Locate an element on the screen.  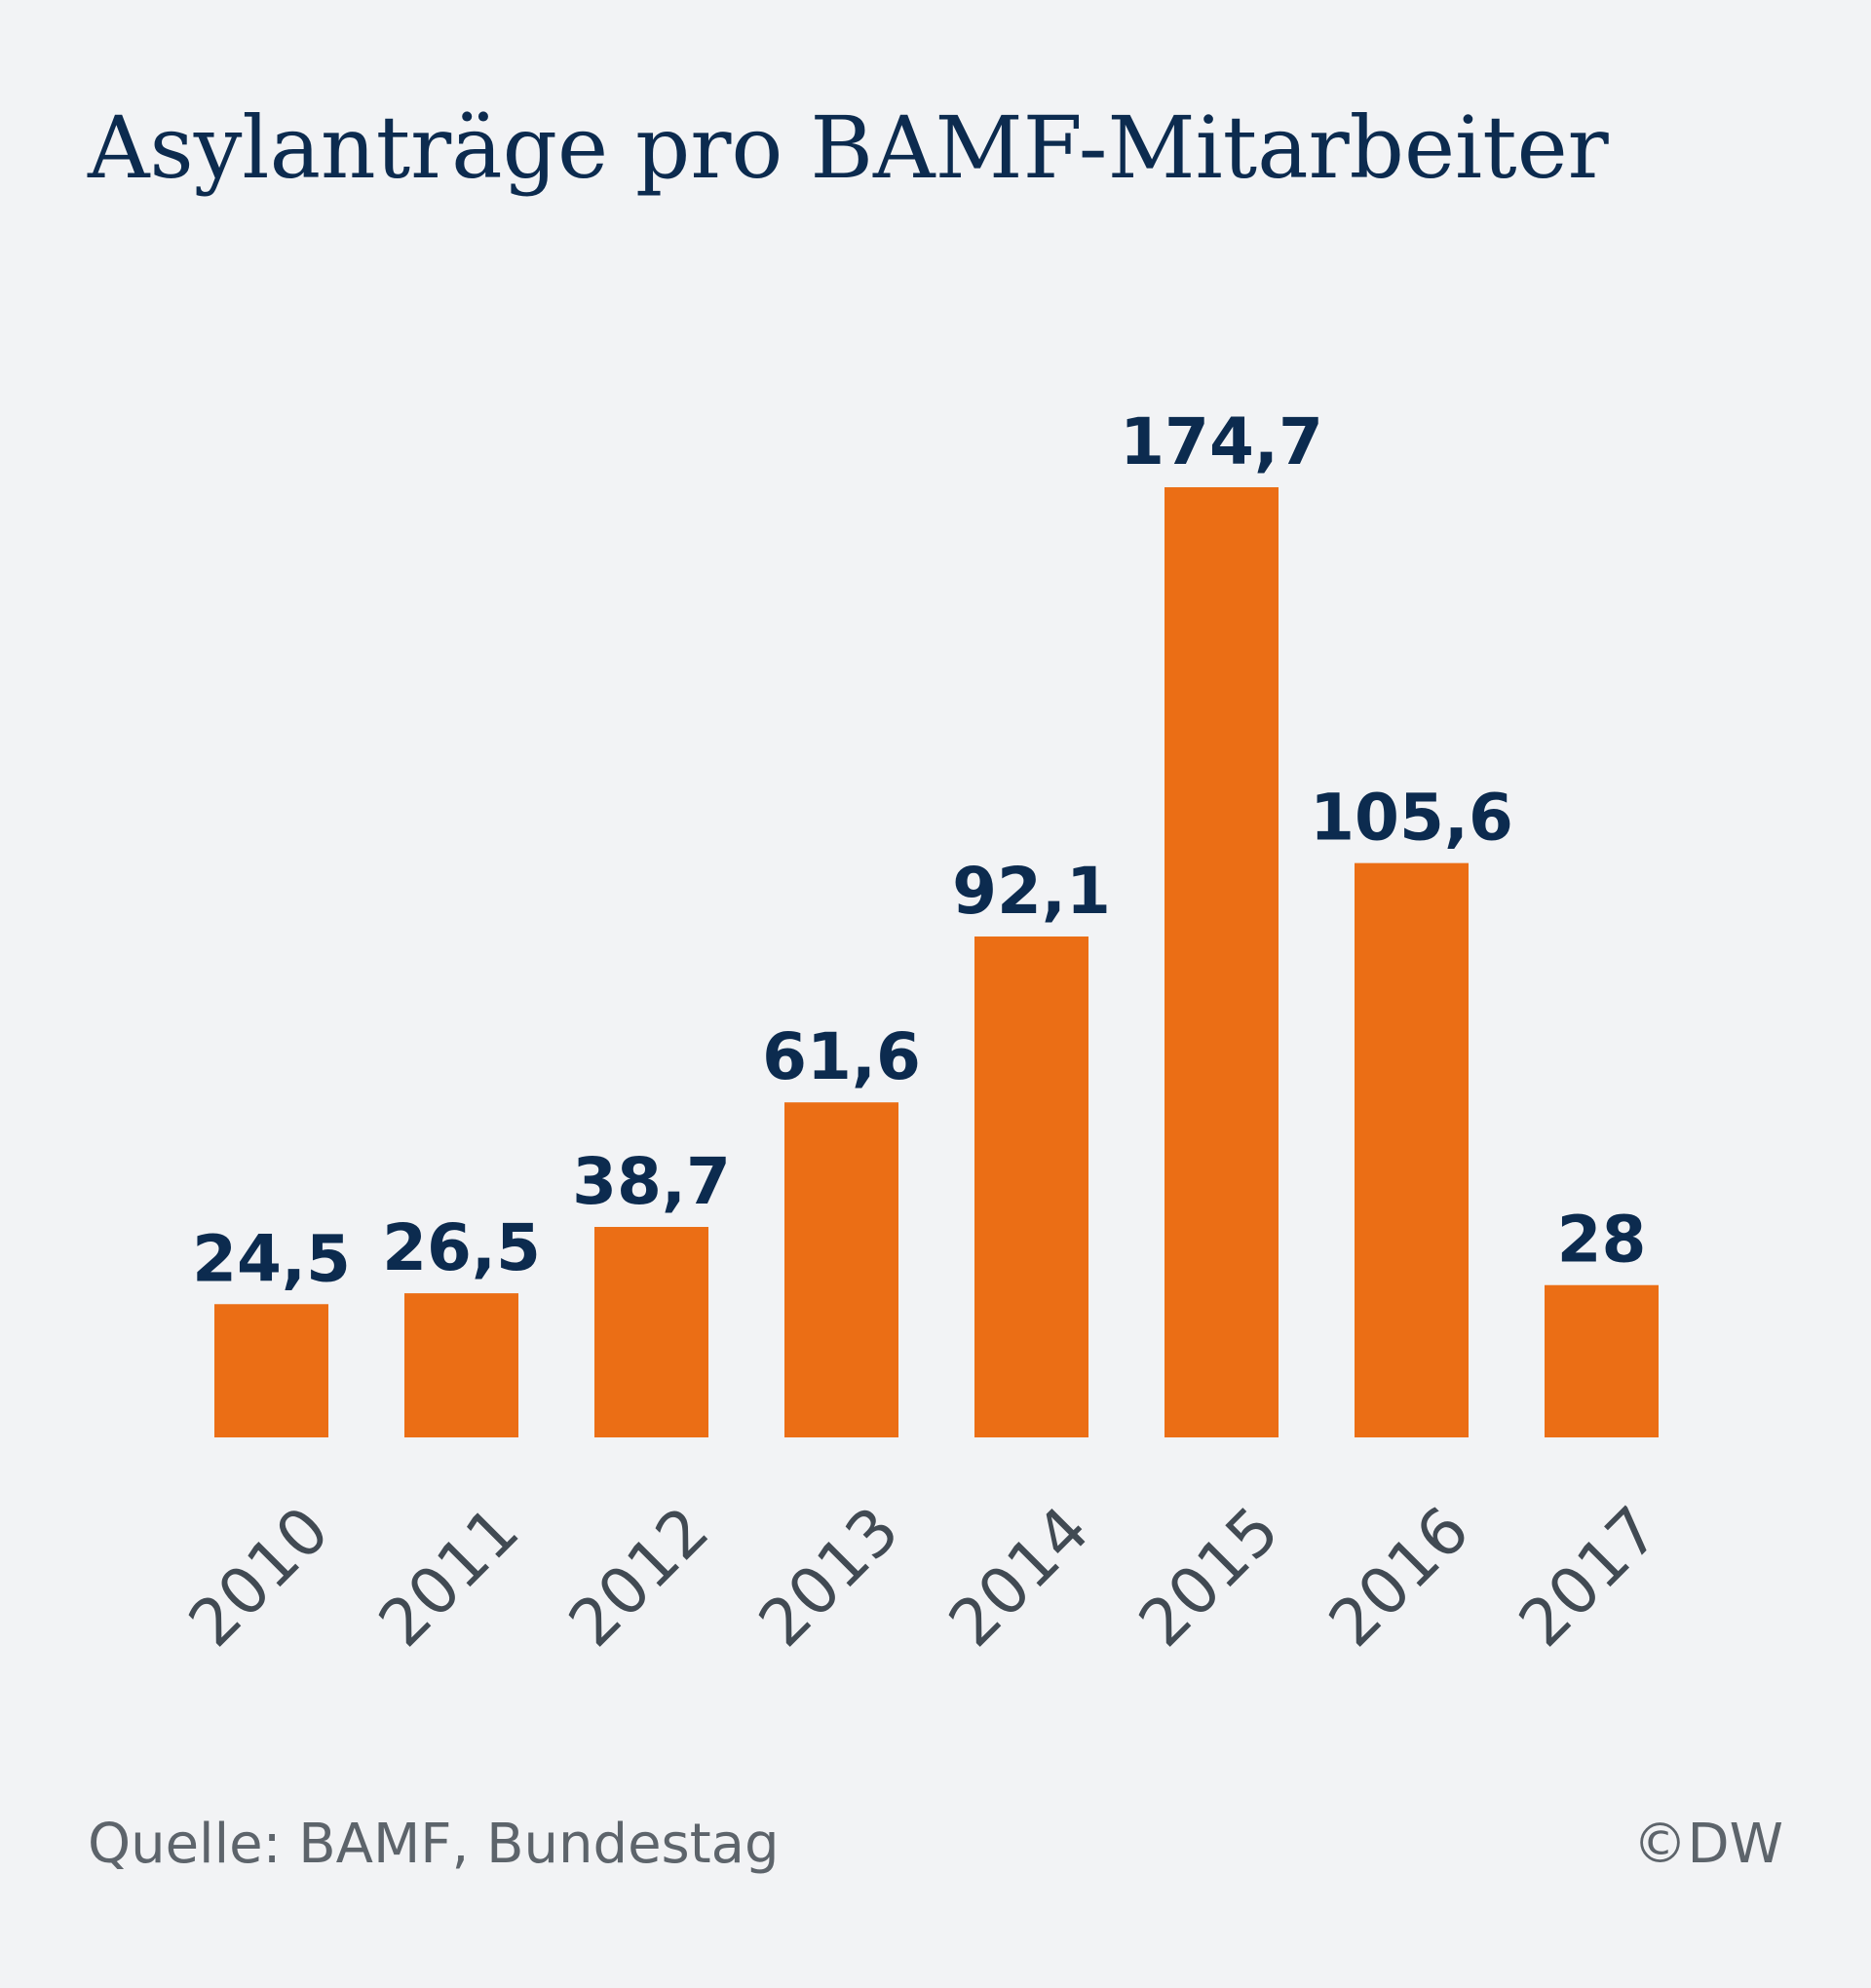
value-label-2010: 24,5 is located at coordinates (271, 1258).